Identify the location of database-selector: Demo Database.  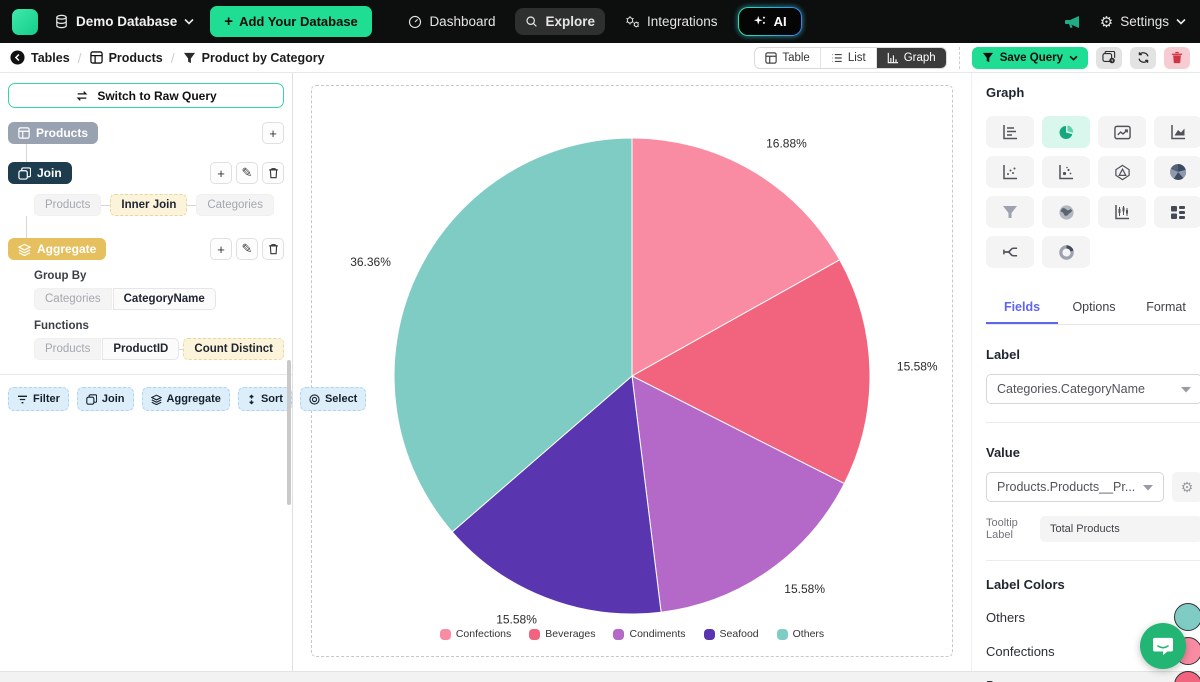
(124, 21).